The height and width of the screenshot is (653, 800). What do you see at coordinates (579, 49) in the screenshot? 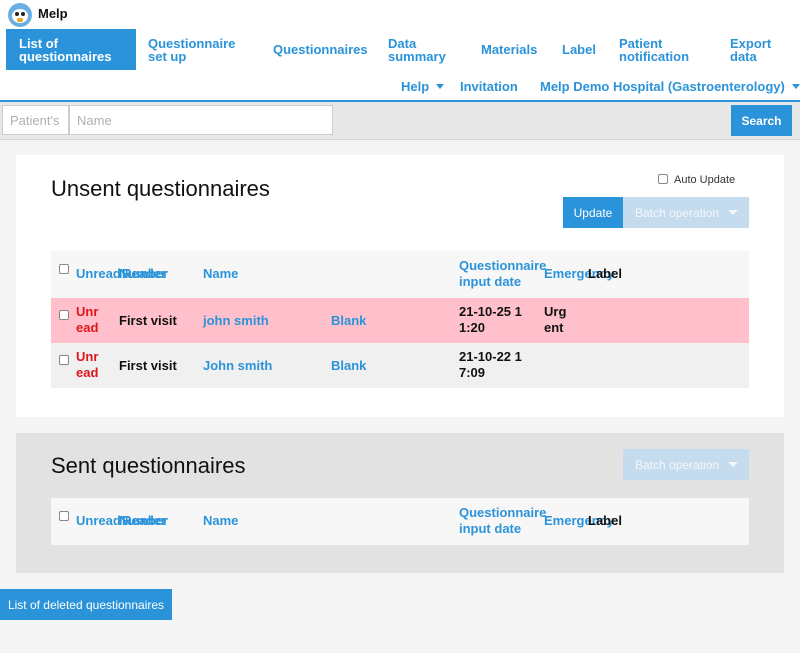
I see `nav-label: Label` at bounding box center [579, 49].